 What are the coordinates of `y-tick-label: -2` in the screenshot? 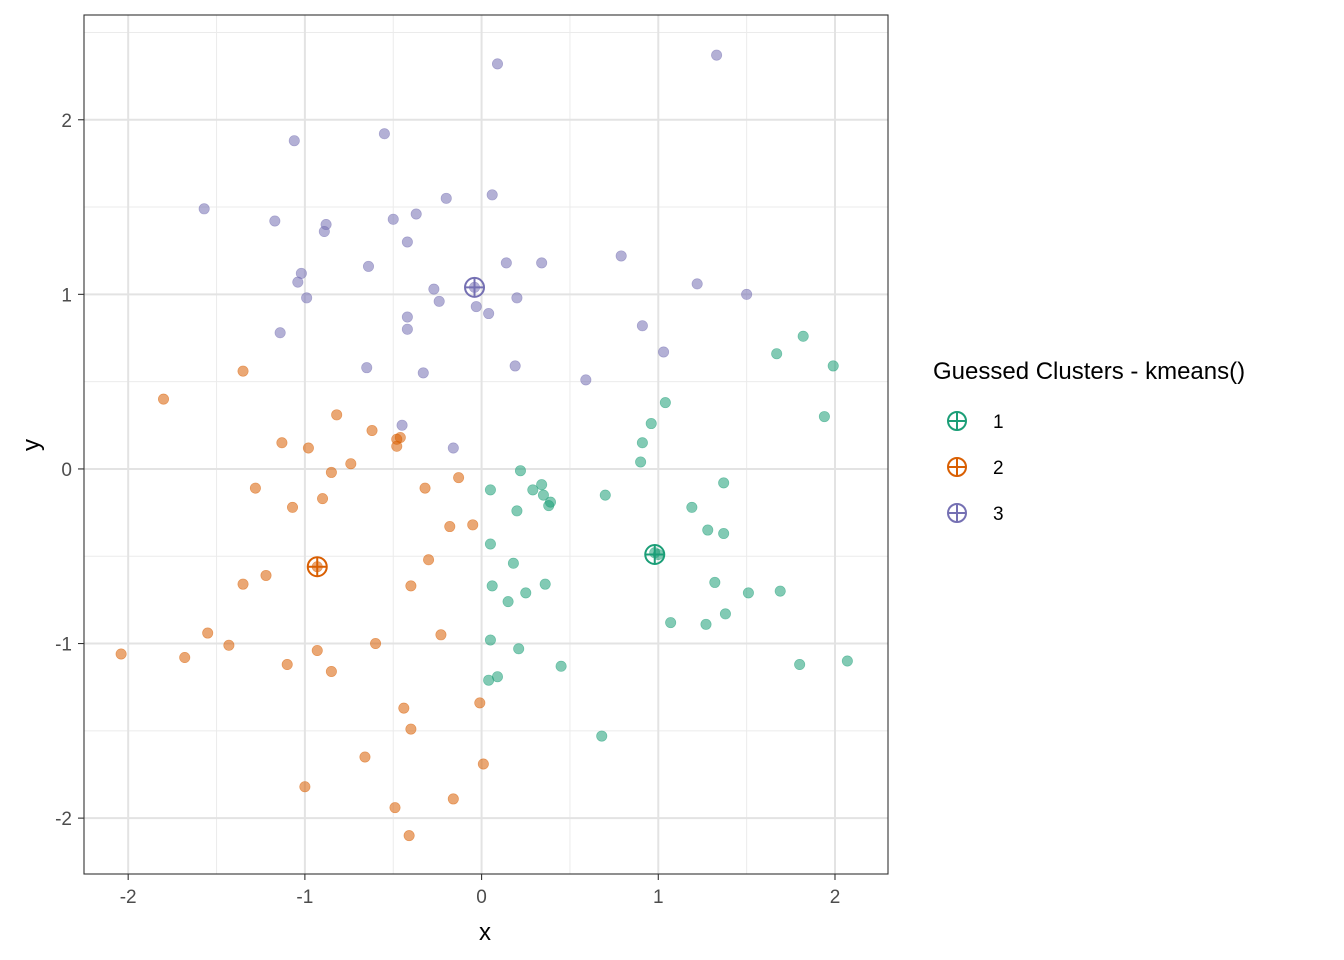 It's located at (63, 819).